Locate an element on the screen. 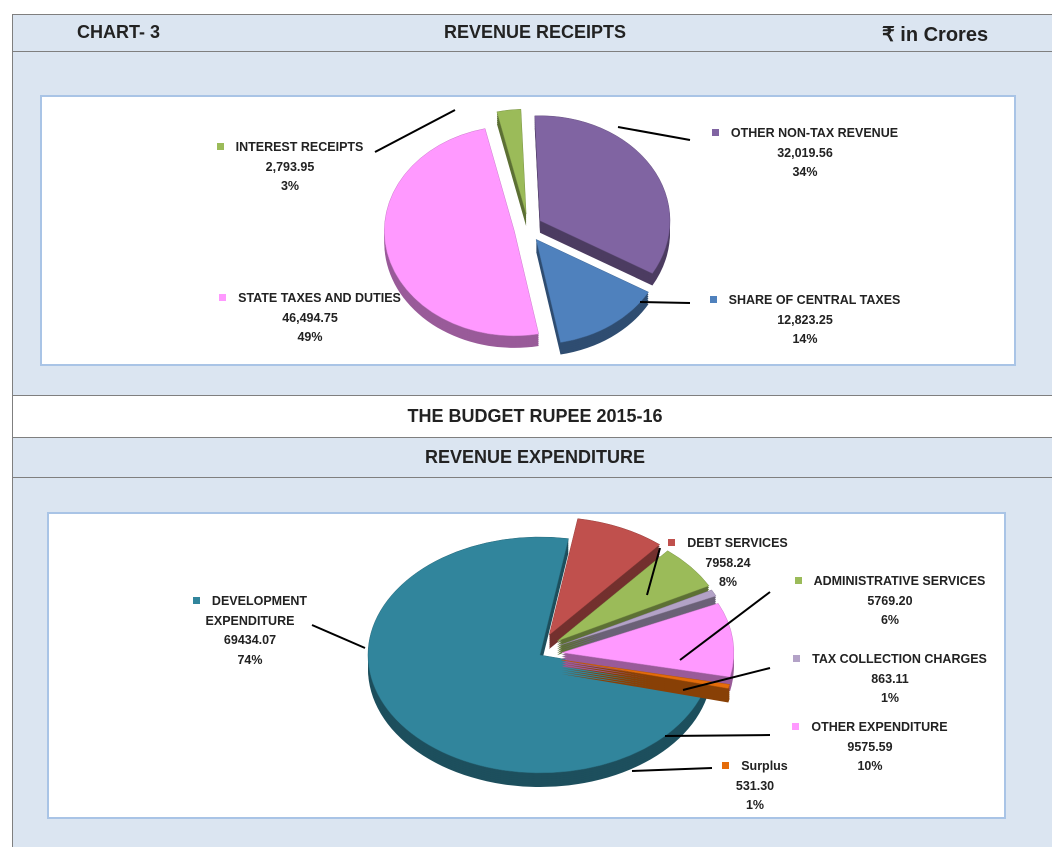  value-label: 9575.59 is located at coordinates (870, 746).